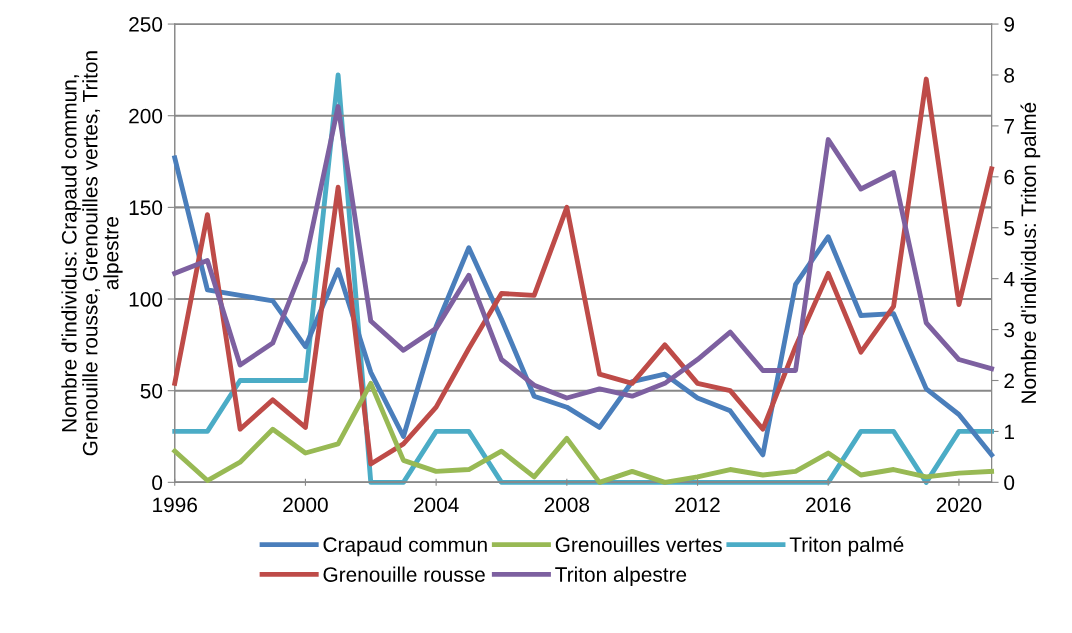  What do you see at coordinates (621, 576) in the screenshot?
I see `legend-label: Triton alpestre` at bounding box center [621, 576].